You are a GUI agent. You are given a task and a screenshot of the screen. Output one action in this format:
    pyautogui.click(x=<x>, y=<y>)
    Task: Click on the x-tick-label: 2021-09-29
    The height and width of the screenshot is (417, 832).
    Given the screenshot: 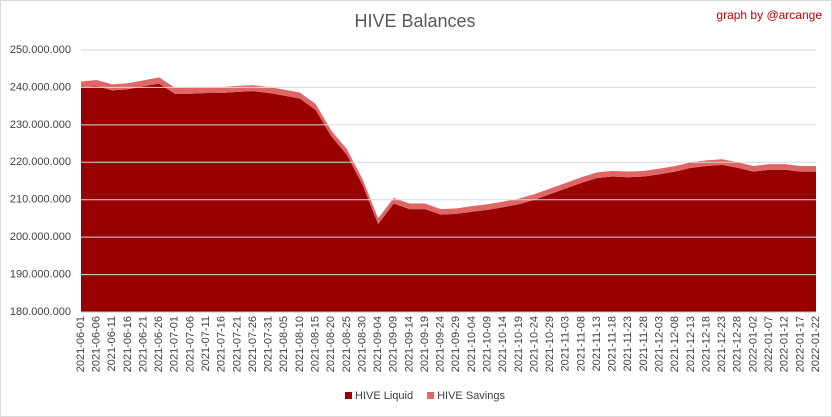 What is the action you would take?
    pyautogui.click(x=456, y=344)
    